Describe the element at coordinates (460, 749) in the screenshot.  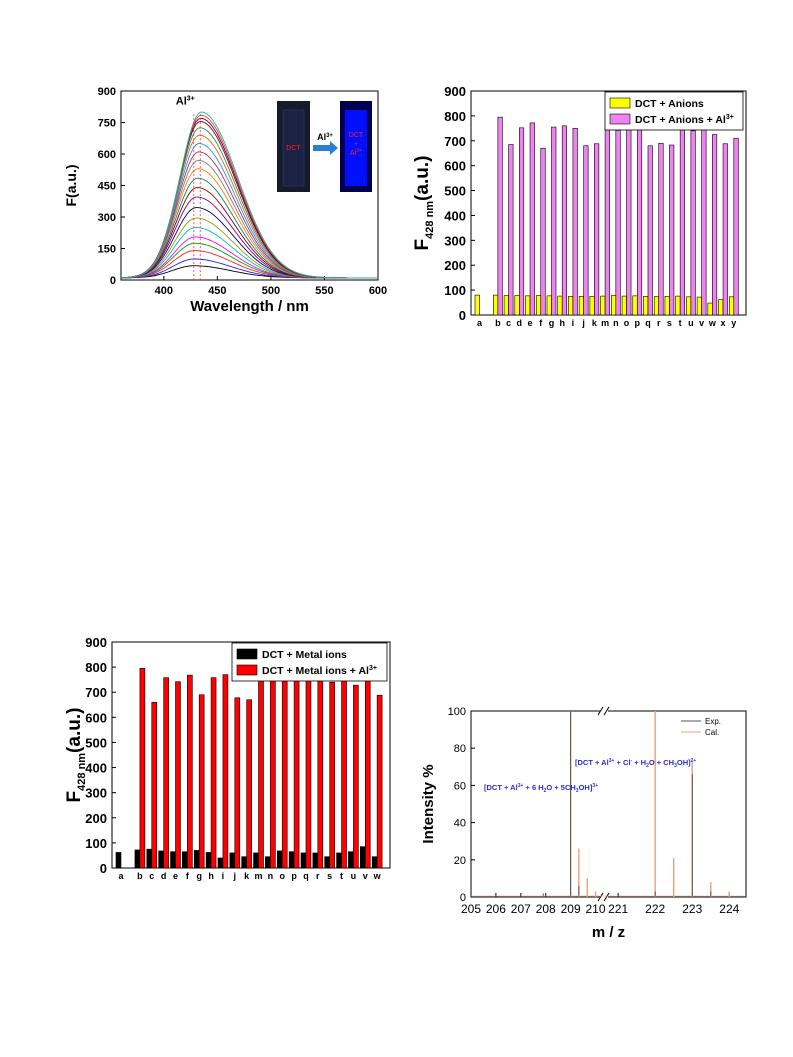
I see `y-tick-label: 80` at that location.